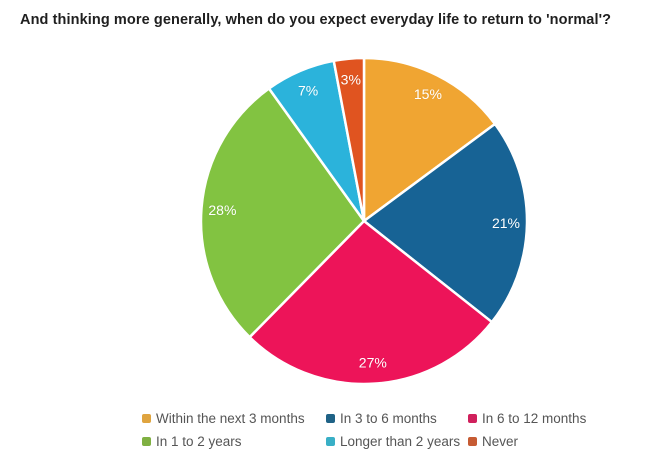 The height and width of the screenshot is (467, 648). I want to click on pie-slice-label: 7%, so click(308, 91).